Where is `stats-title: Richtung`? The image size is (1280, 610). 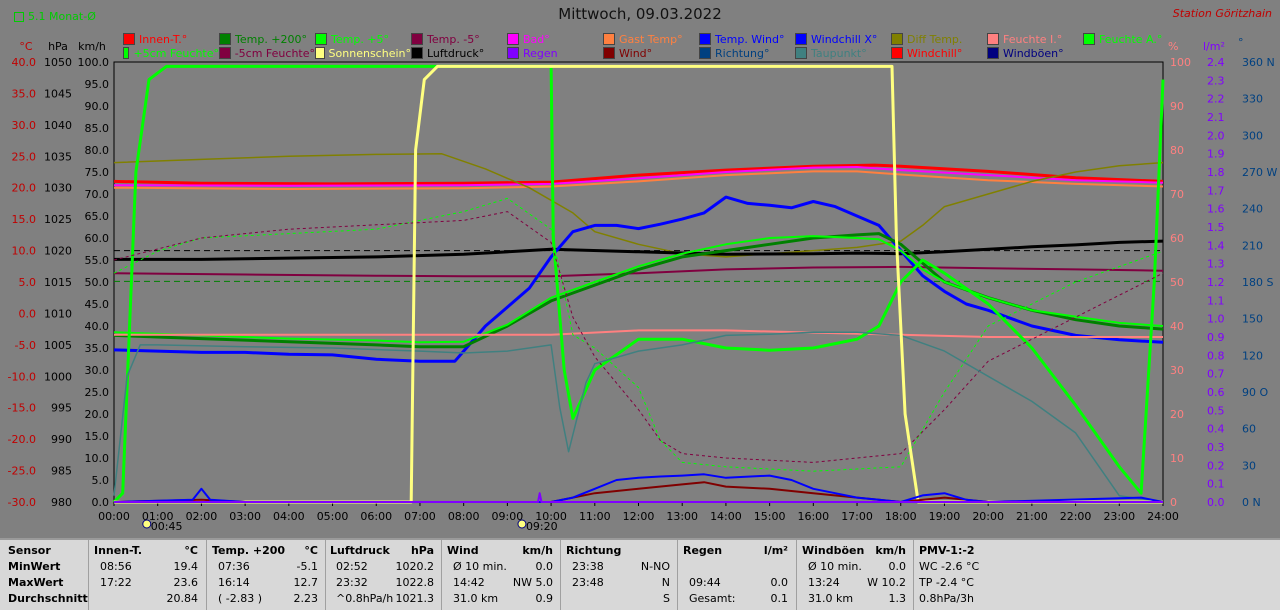
stats-title: Richtung is located at coordinates (594, 550).